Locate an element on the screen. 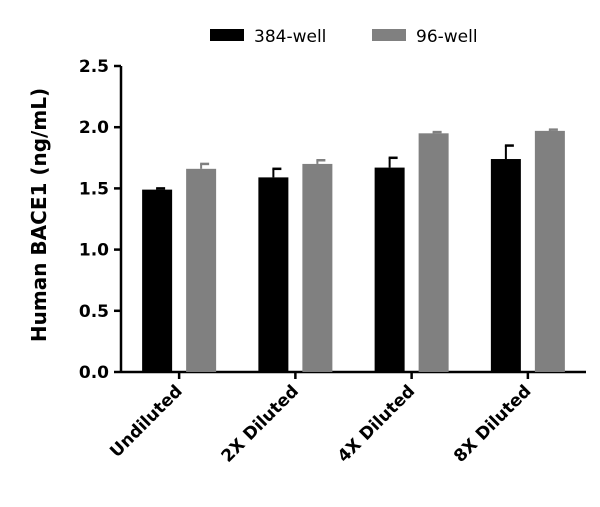  y-tick-label: 0.5 is located at coordinates (94, 312).